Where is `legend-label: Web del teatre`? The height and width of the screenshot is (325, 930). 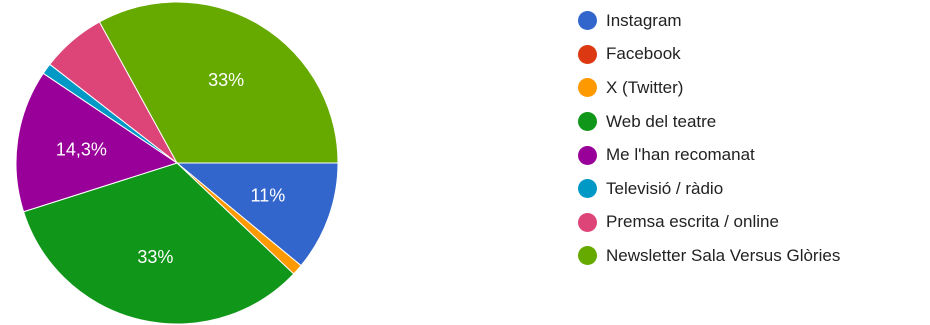
legend-label: Web del teatre is located at coordinates (661, 121).